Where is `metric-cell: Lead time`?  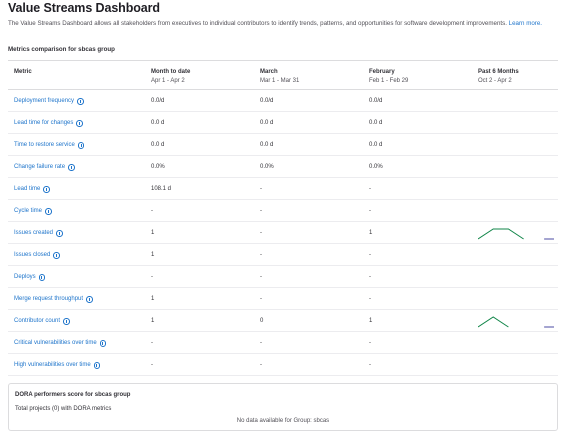
metric-cell: Lead time is located at coordinates (32, 189).